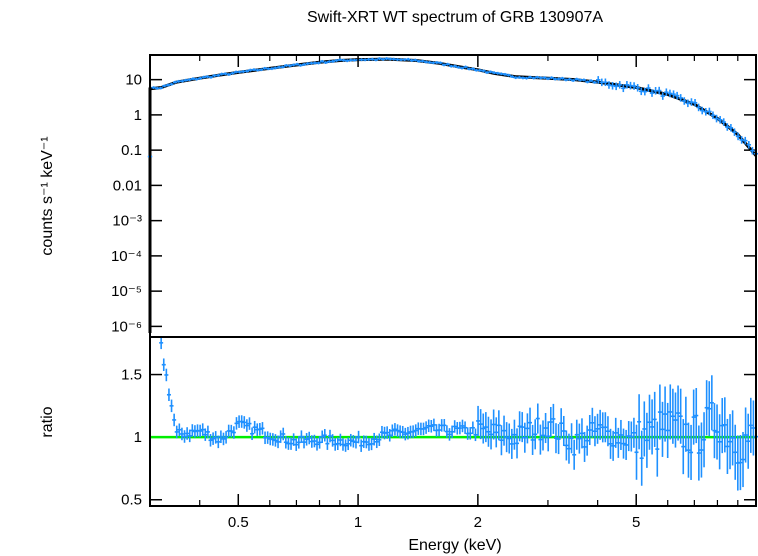 Image resolution: width=758 pixels, height=556 pixels. I want to click on y-tick-label: 10⁻⁴, so click(126, 256).